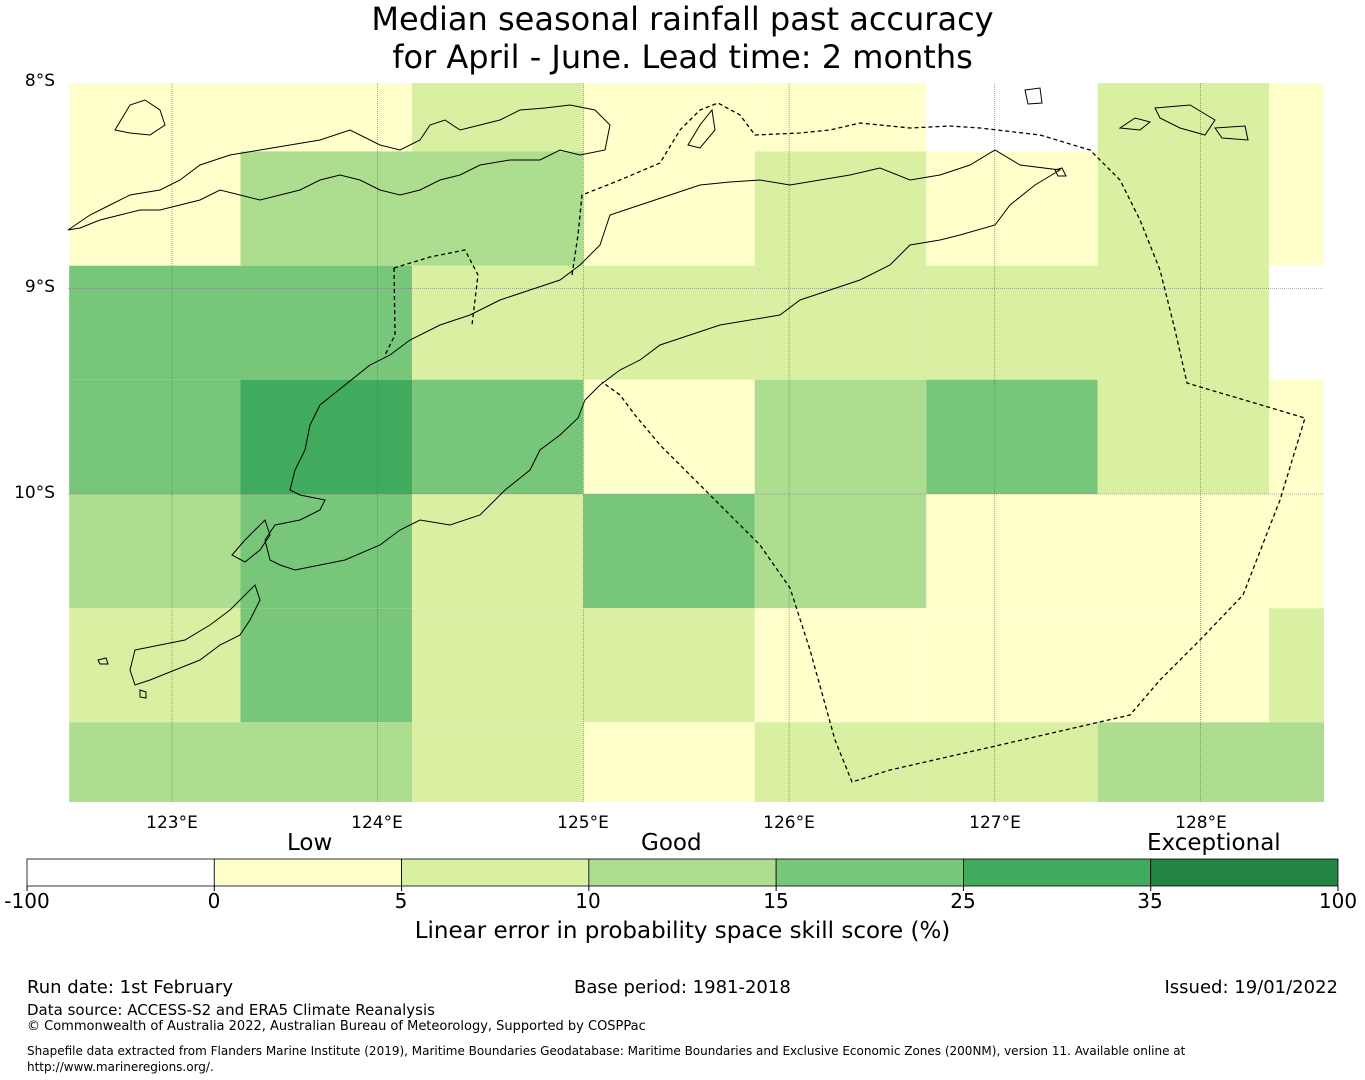 The height and width of the screenshot is (1080, 1365). Describe the element at coordinates (401, 901) in the screenshot. I see `tick-label: 5` at that location.